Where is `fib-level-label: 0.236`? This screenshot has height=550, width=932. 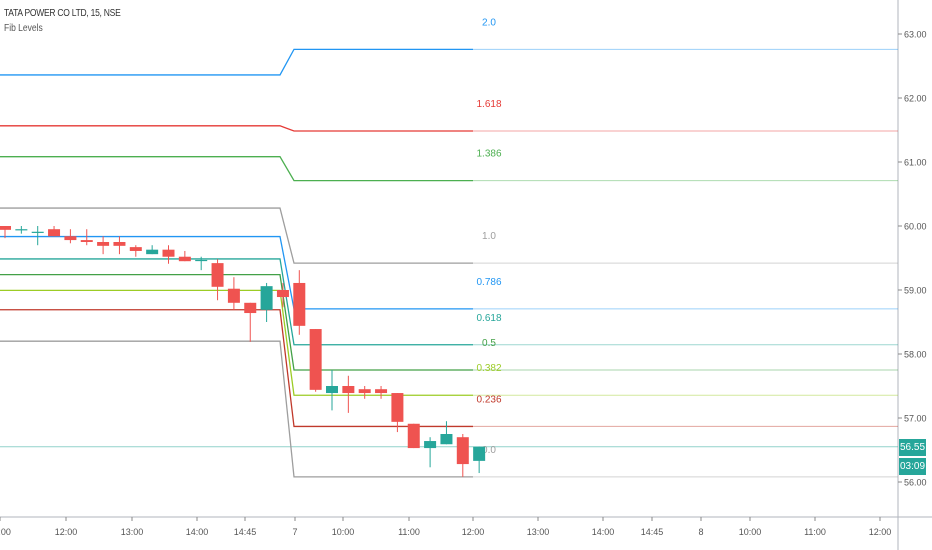
fib-level-label: 0.236 is located at coordinates (488, 399).